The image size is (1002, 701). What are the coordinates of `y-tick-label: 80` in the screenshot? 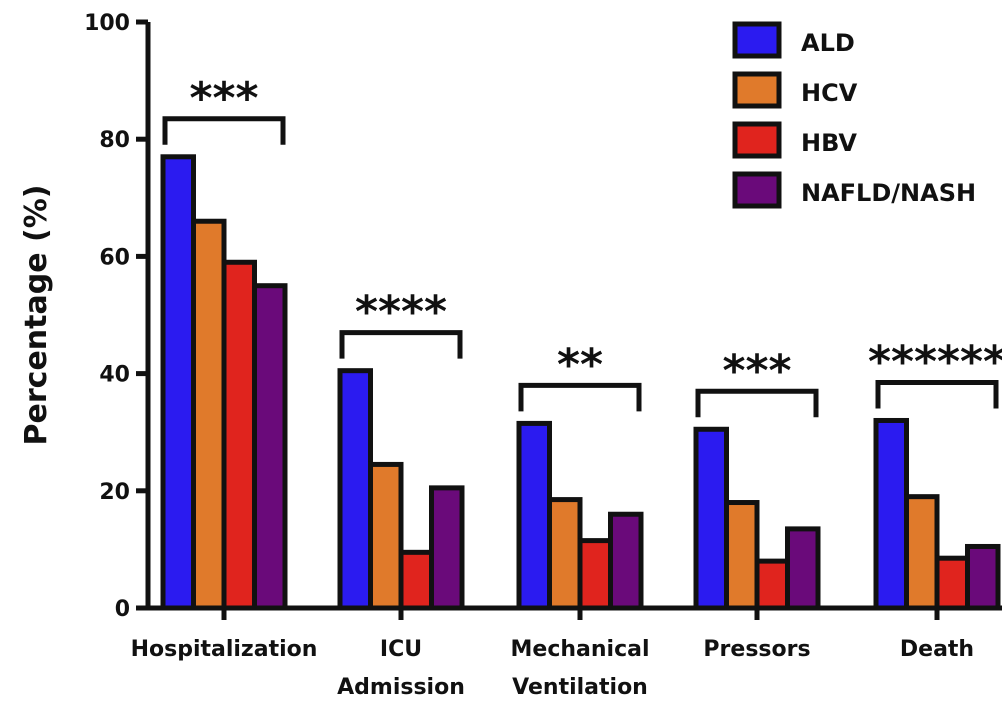 It's located at (114, 140).